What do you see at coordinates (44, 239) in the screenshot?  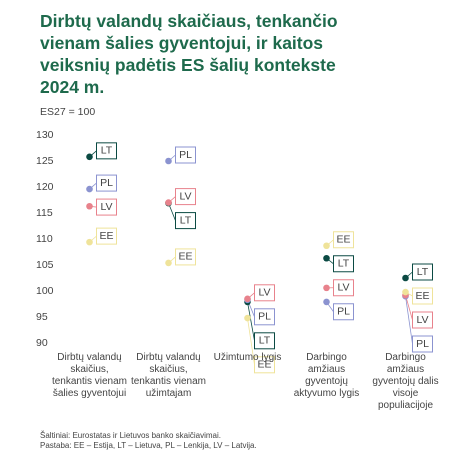 I see `y-tick-label: 110` at bounding box center [44, 239].